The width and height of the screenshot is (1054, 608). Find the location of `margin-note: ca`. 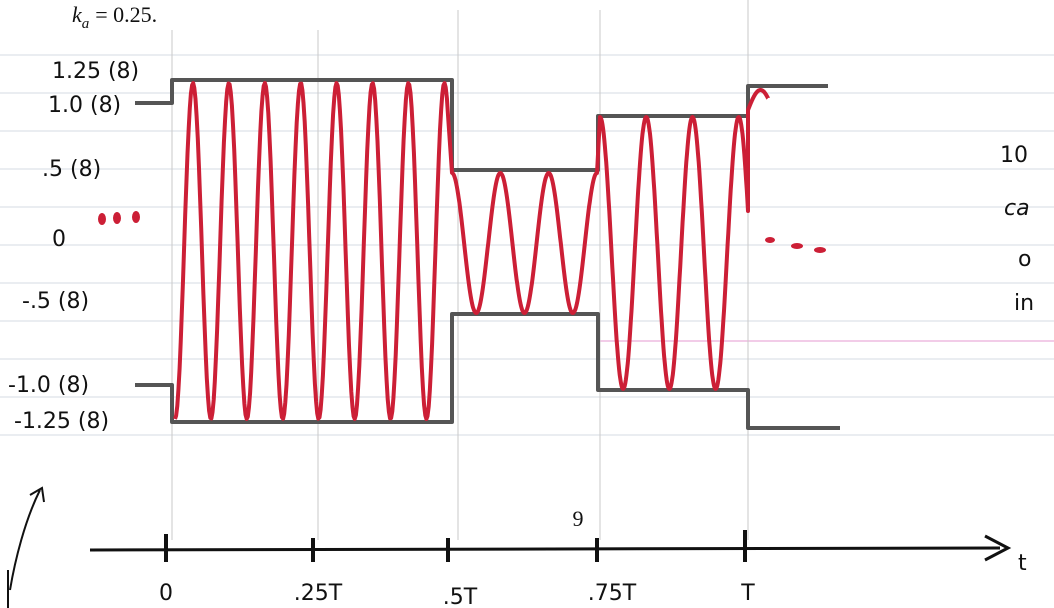

margin-note: ca is located at coordinates (1017, 208).